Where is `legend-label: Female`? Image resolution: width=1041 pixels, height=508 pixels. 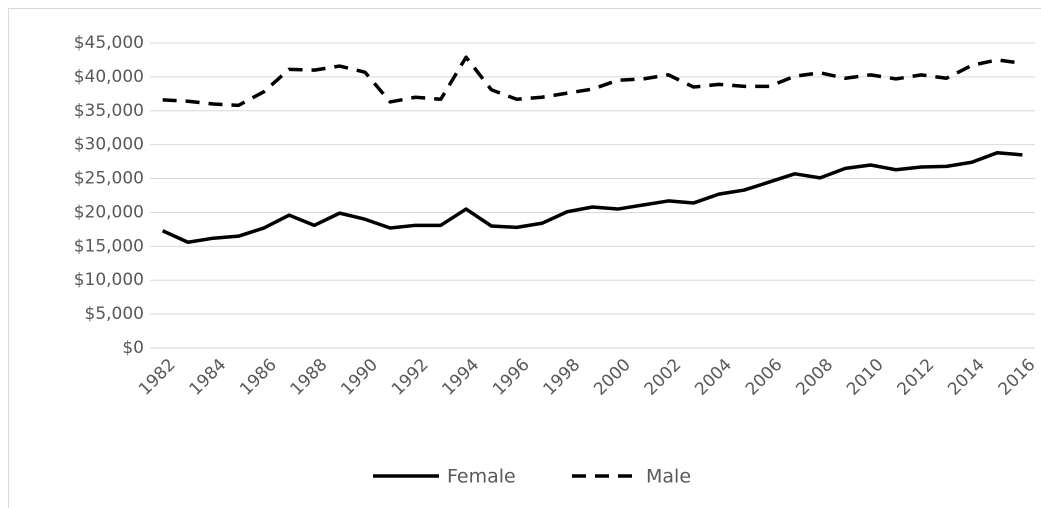
legend-label: Female is located at coordinates (481, 477).